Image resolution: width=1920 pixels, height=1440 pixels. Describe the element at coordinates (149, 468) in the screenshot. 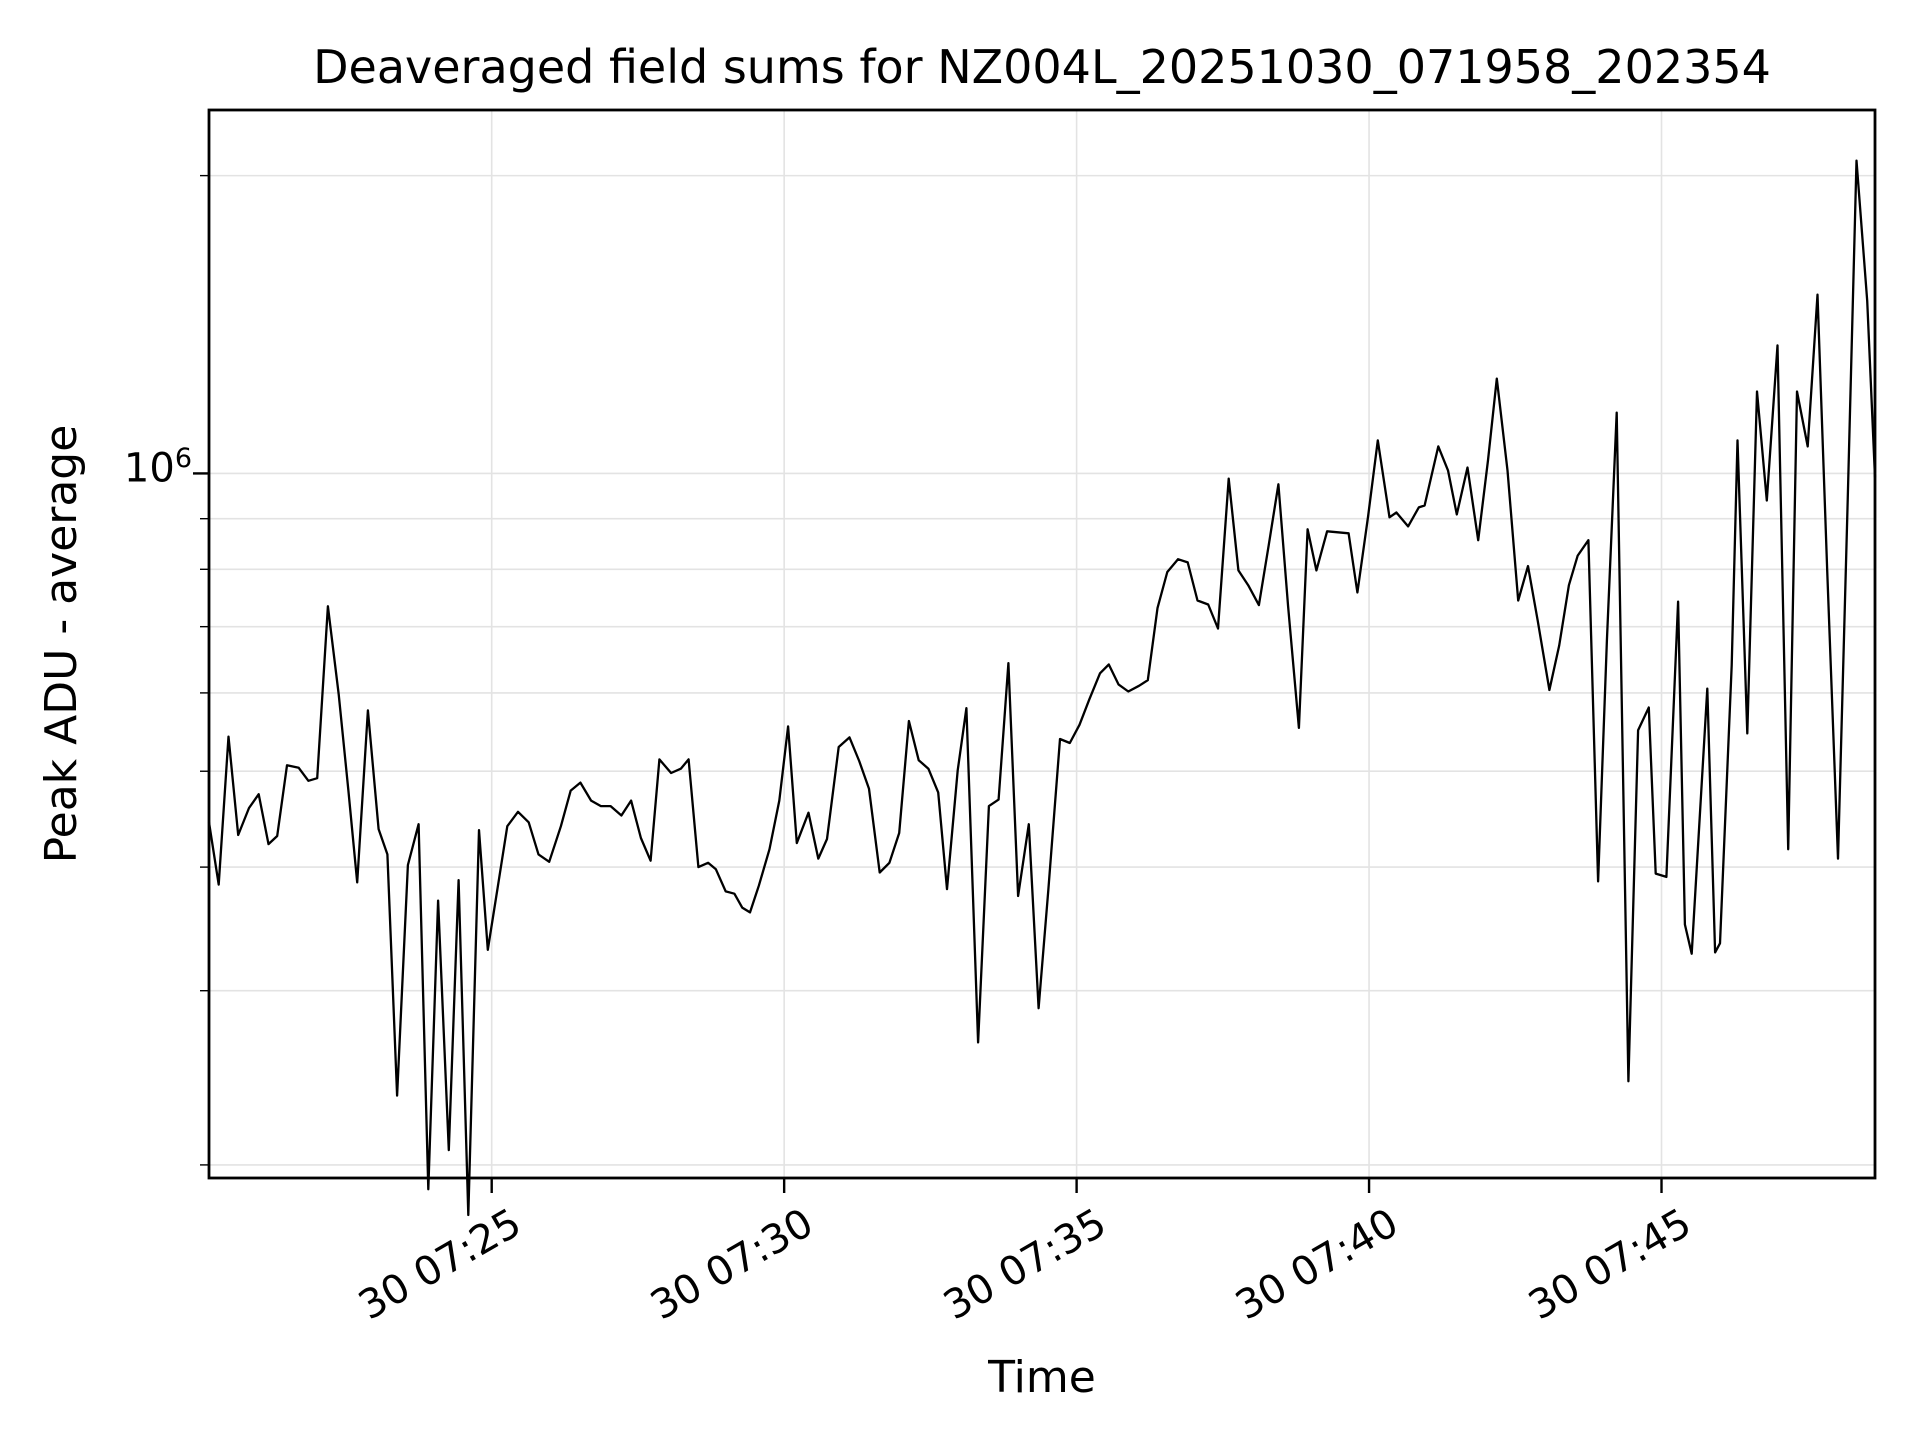

I see `y-tick-base: 10` at that location.